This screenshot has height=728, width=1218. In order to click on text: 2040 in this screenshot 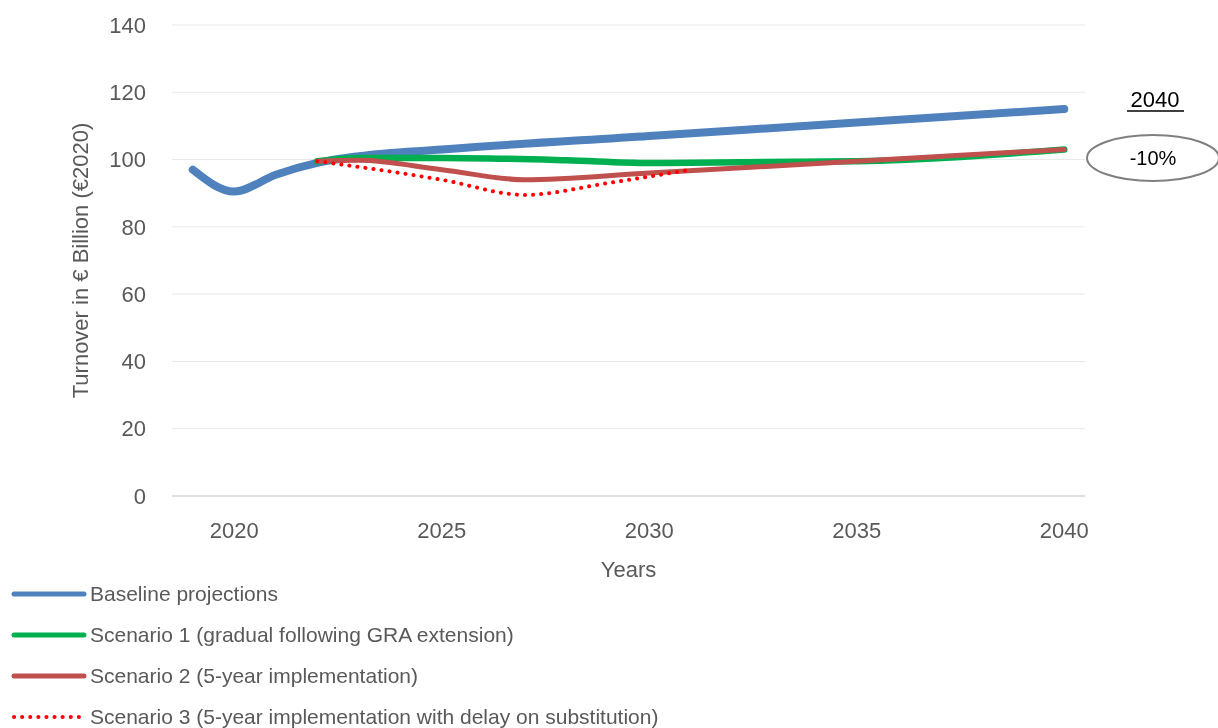, I will do `click(1155, 99)`.